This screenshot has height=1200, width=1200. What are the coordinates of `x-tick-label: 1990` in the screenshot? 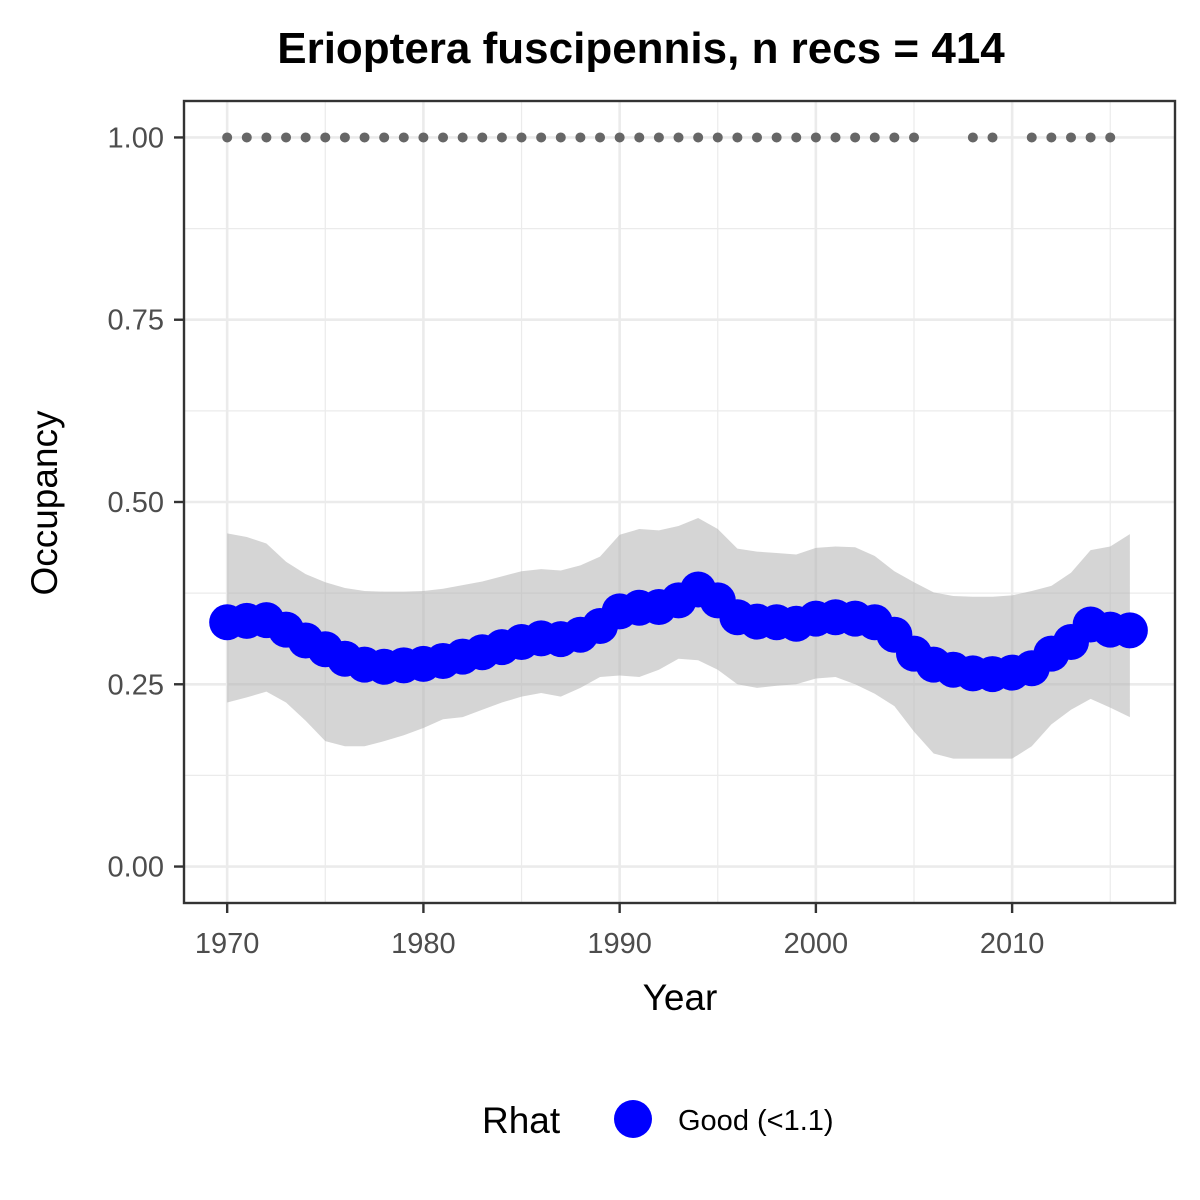 It's located at (619, 944).